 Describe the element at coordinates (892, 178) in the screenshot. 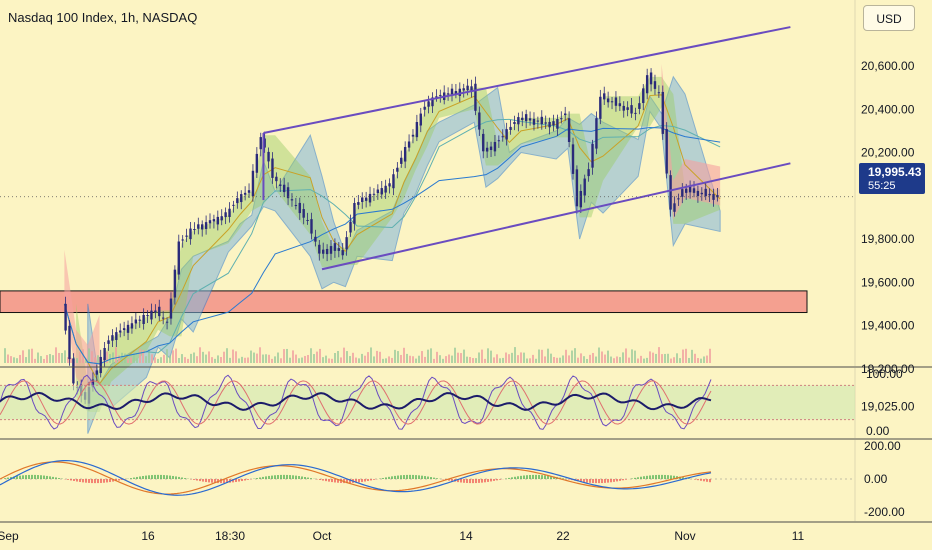

I see `last-price-badge: 19,995.43 55:25` at that location.